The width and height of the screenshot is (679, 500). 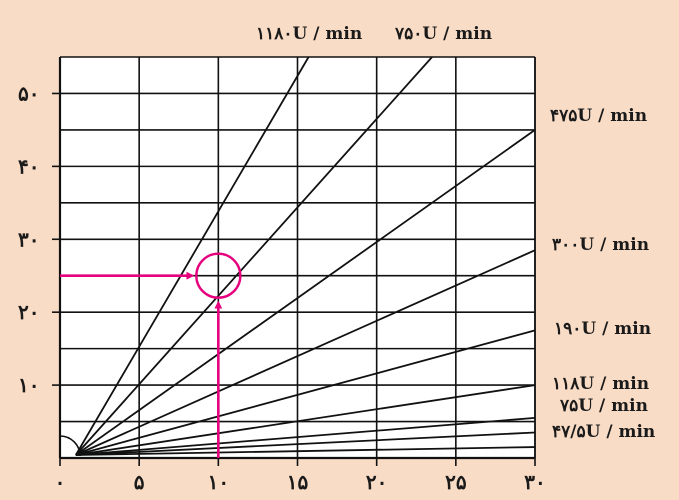 What do you see at coordinates (456, 482) in the screenshot?
I see `x-tick-label: ۲۵` at bounding box center [456, 482].